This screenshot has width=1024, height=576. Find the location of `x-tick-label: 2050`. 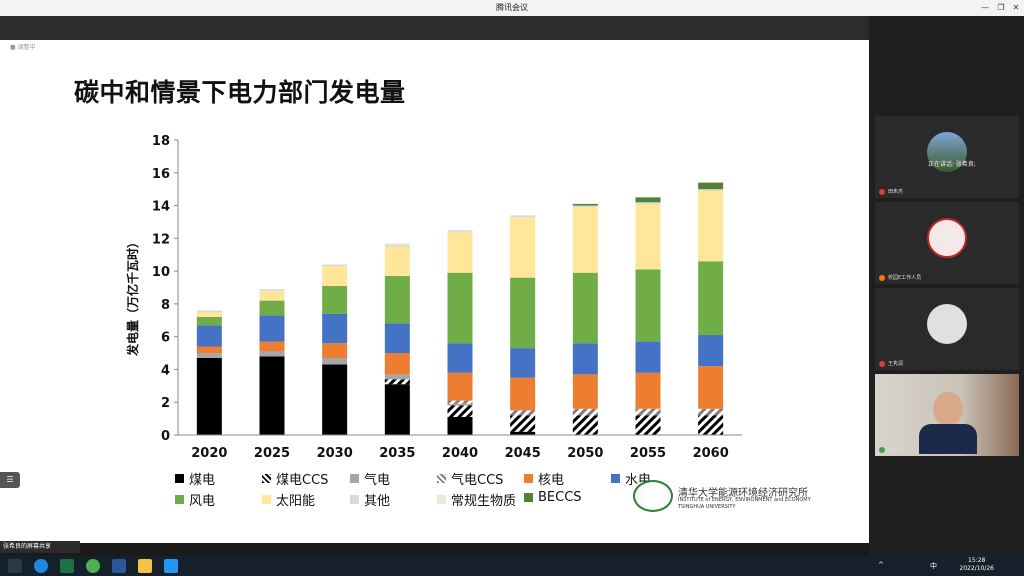

x-tick-label: 2050 is located at coordinates (585, 453).